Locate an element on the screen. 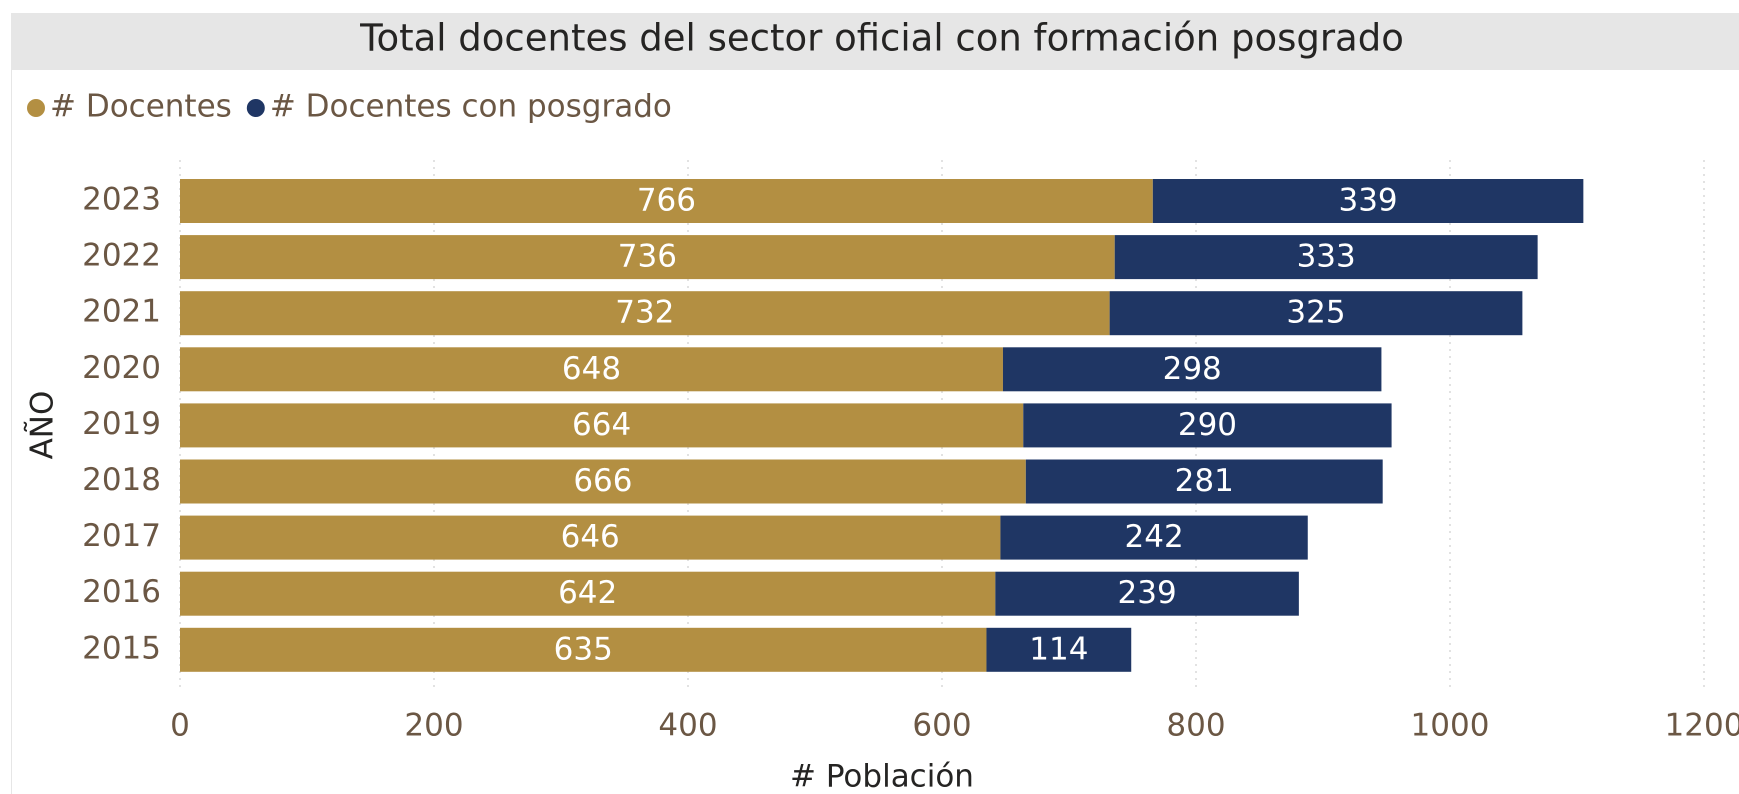 The width and height of the screenshot is (1739, 794). data-label: 325 is located at coordinates (1315, 313).